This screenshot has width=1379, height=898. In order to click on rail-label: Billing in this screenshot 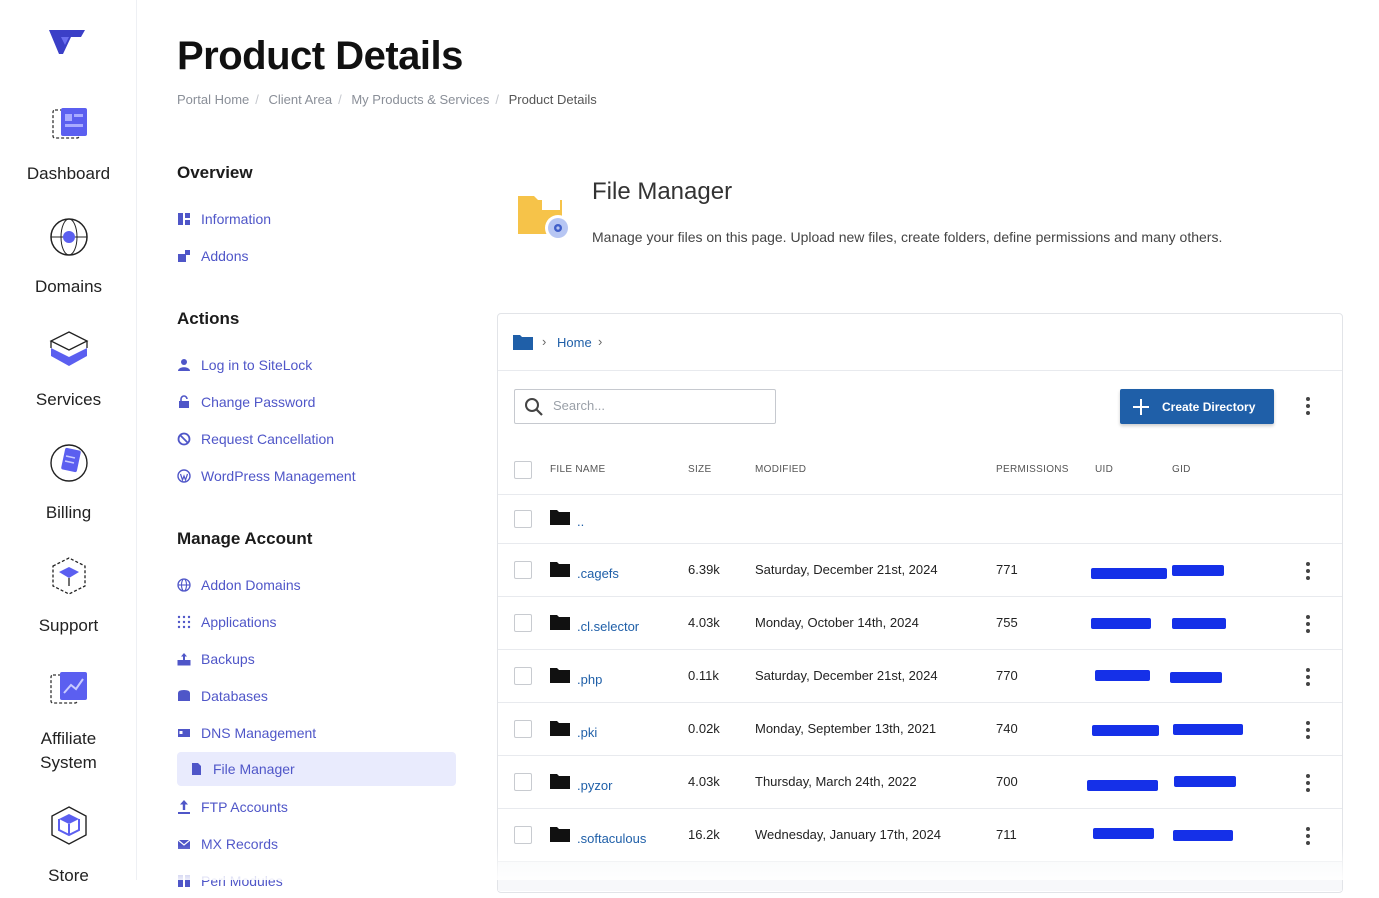, I will do `click(68, 512)`.